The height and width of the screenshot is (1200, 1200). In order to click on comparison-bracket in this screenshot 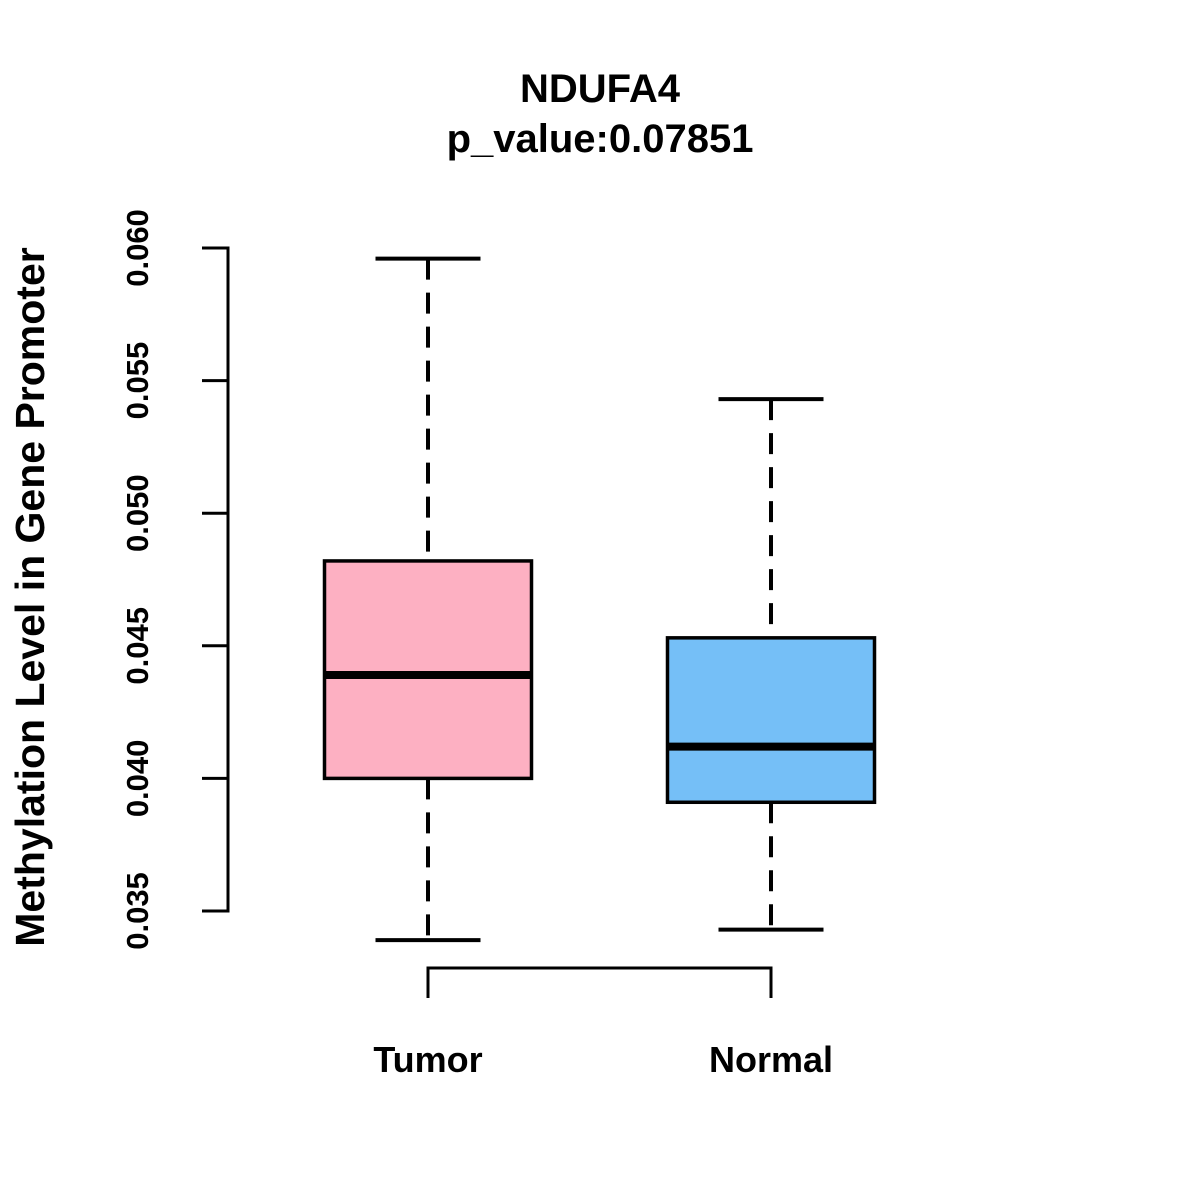, I will do `click(599, 982)`.